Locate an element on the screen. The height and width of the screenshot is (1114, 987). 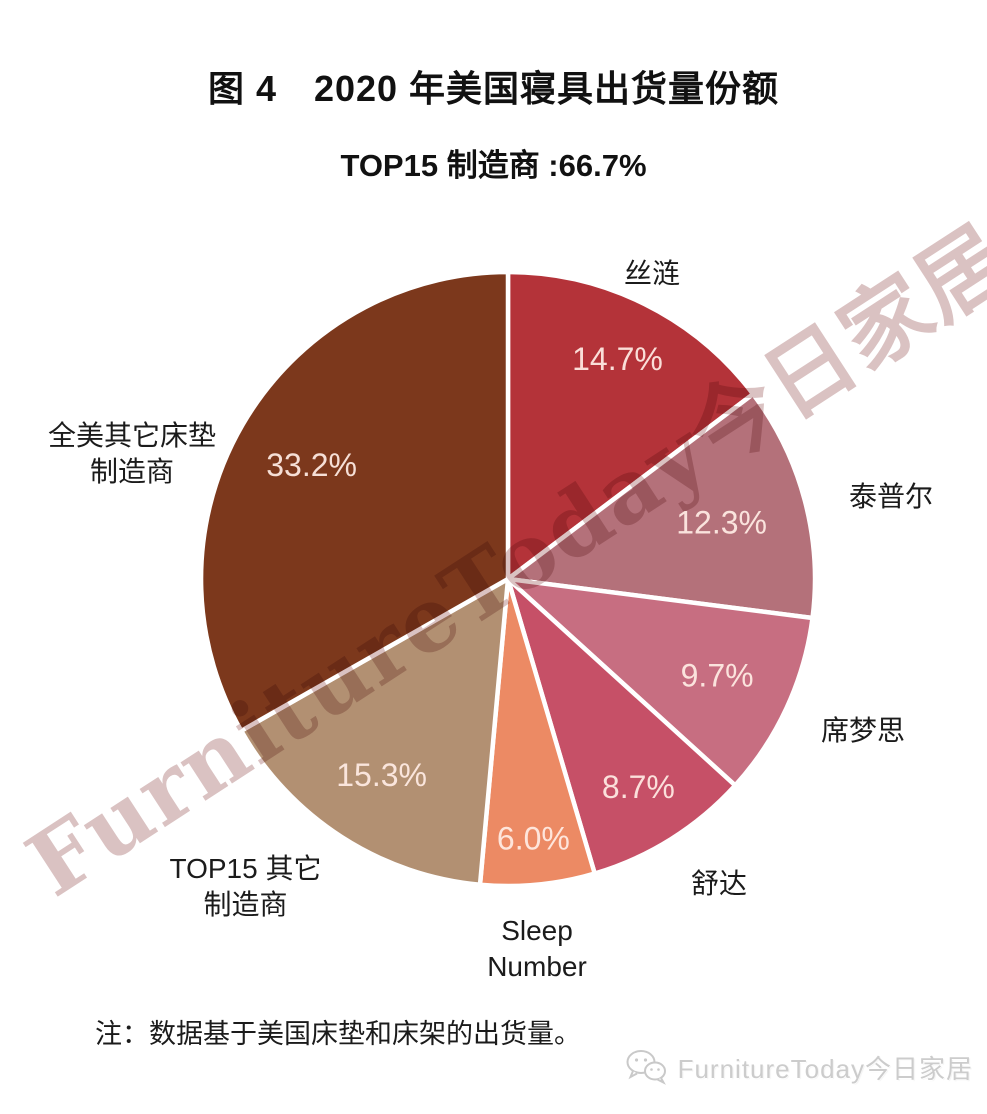
slice-label-sealy: 丝涟 is located at coordinates (651, 273).